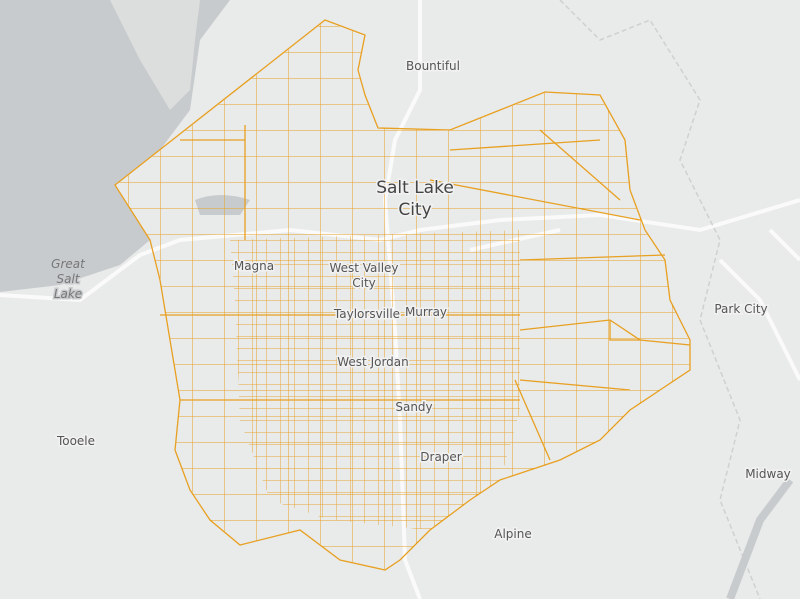 The width and height of the screenshot is (800, 599). What do you see at coordinates (155, 55) in the screenshot?
I see `island` at bounding box center [155, 55].